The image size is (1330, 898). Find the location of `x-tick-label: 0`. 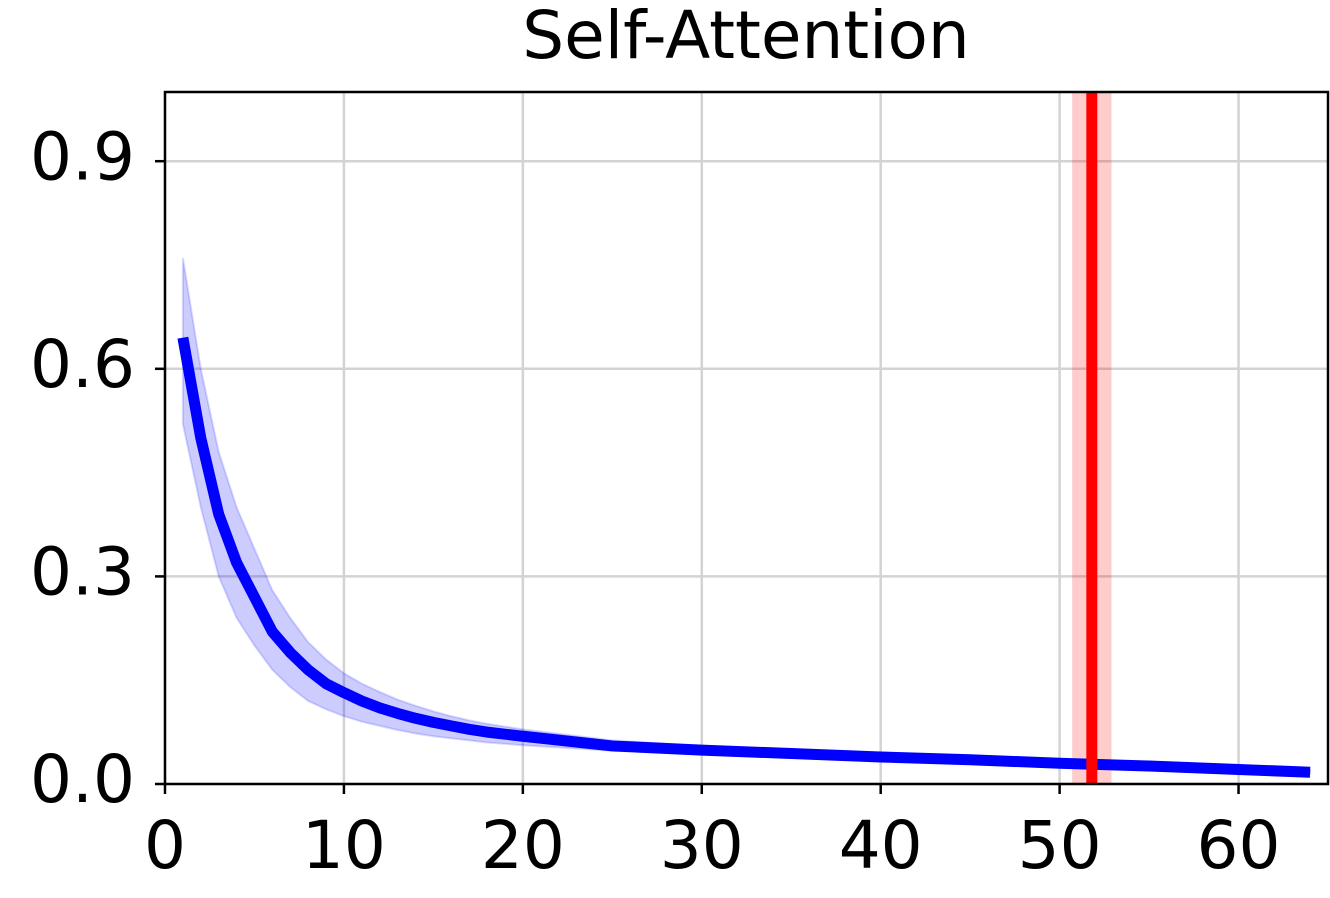

x-tick-label: 0 is located at coordinates (165, 845).